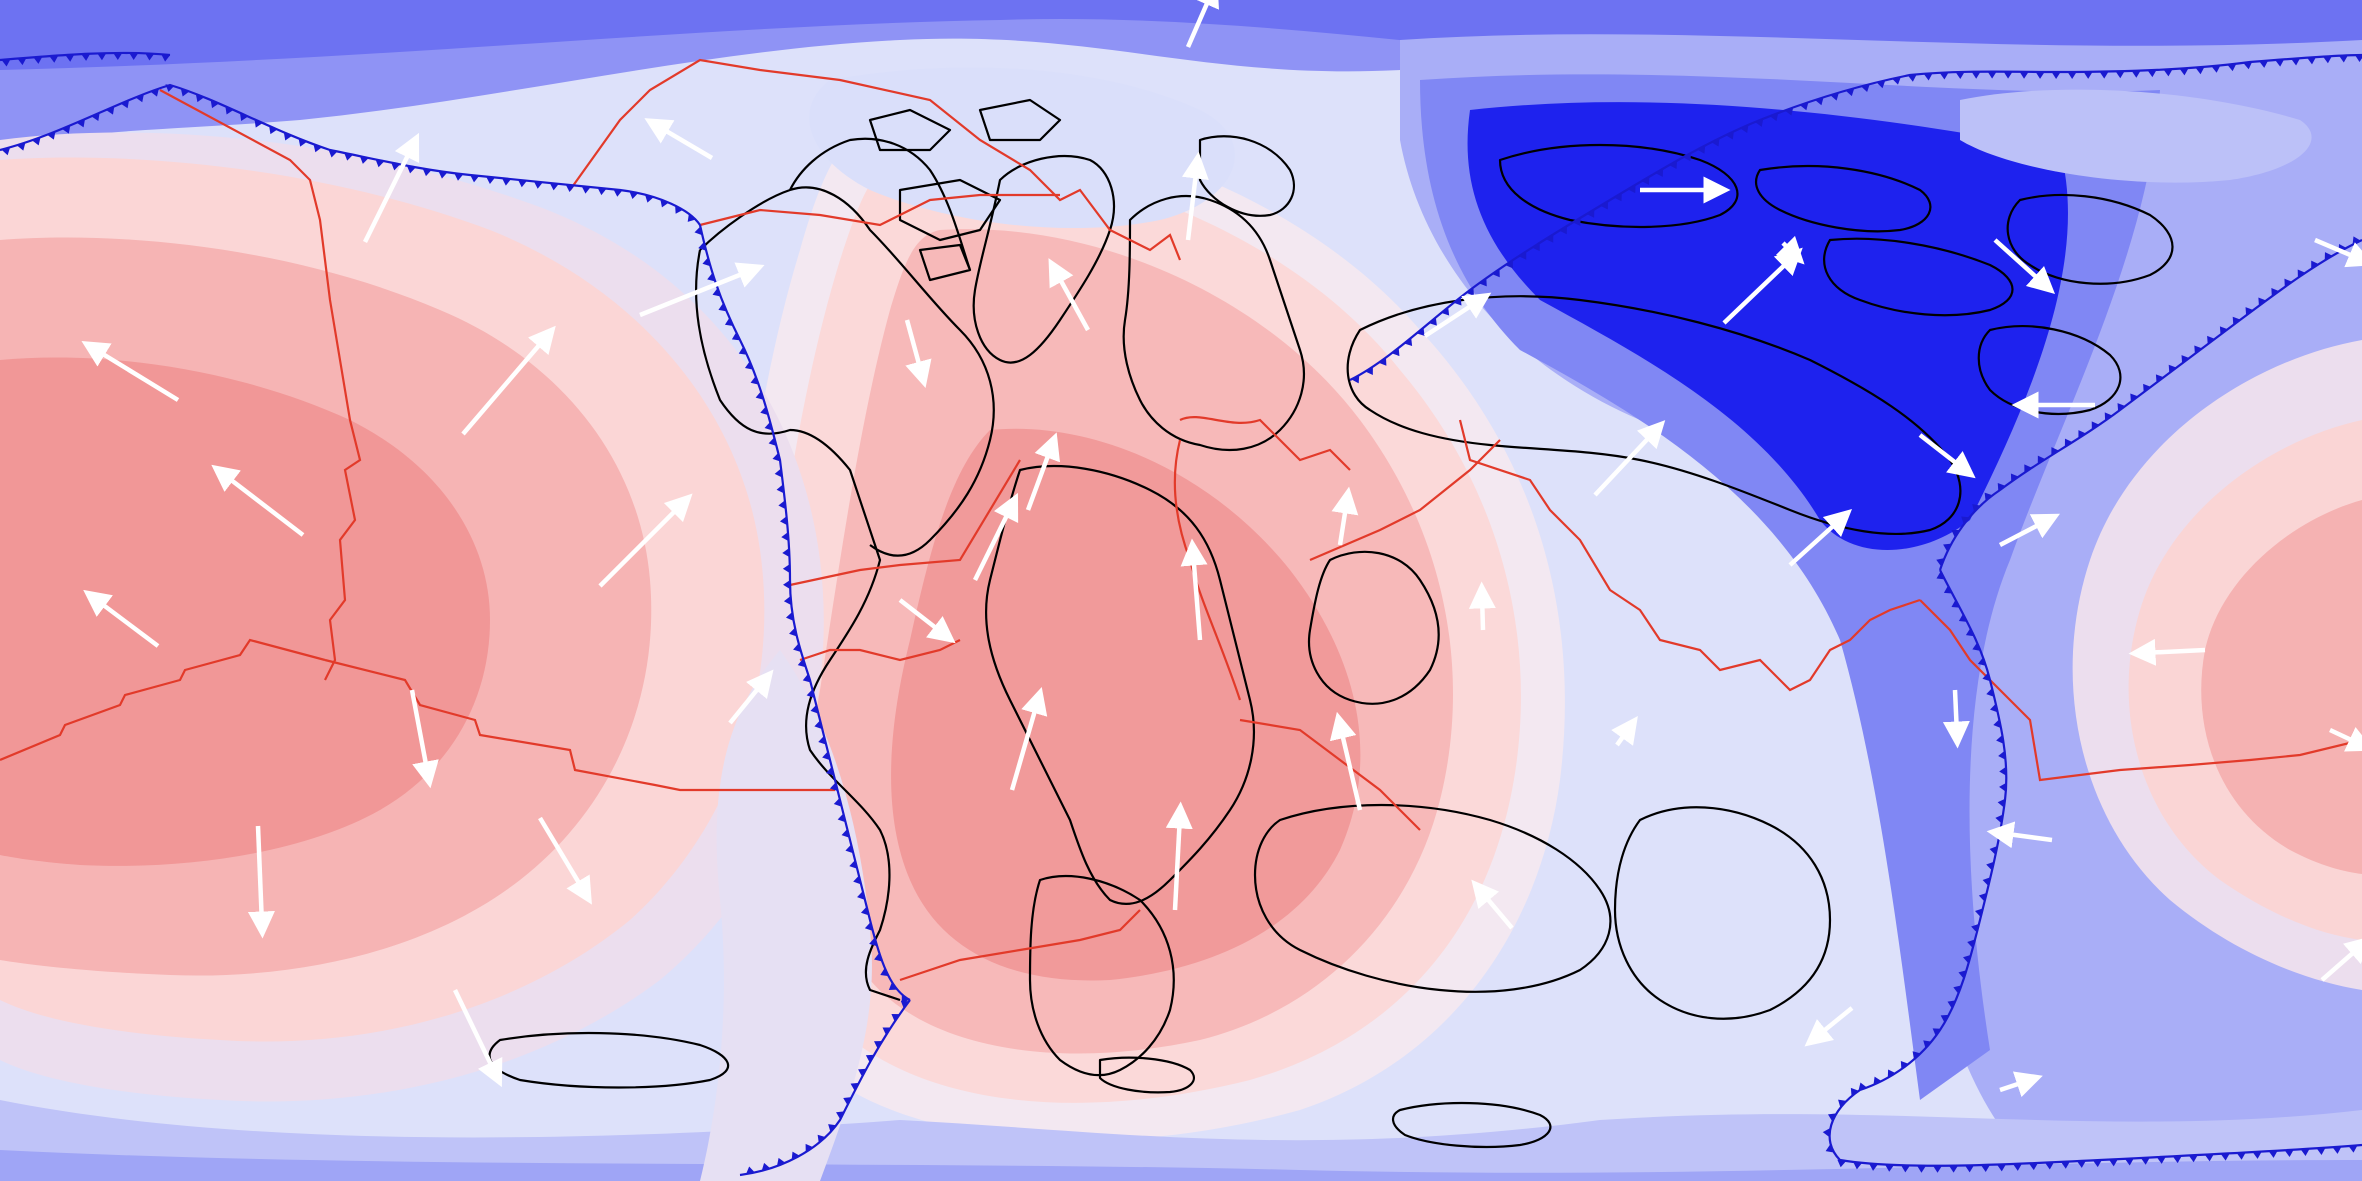 Image resolution: width=2362 pixels, height=1181 pixels. Describe the element at coordinates (2136, 136) in the screenshot. I see `field-ne-pale` at that location.